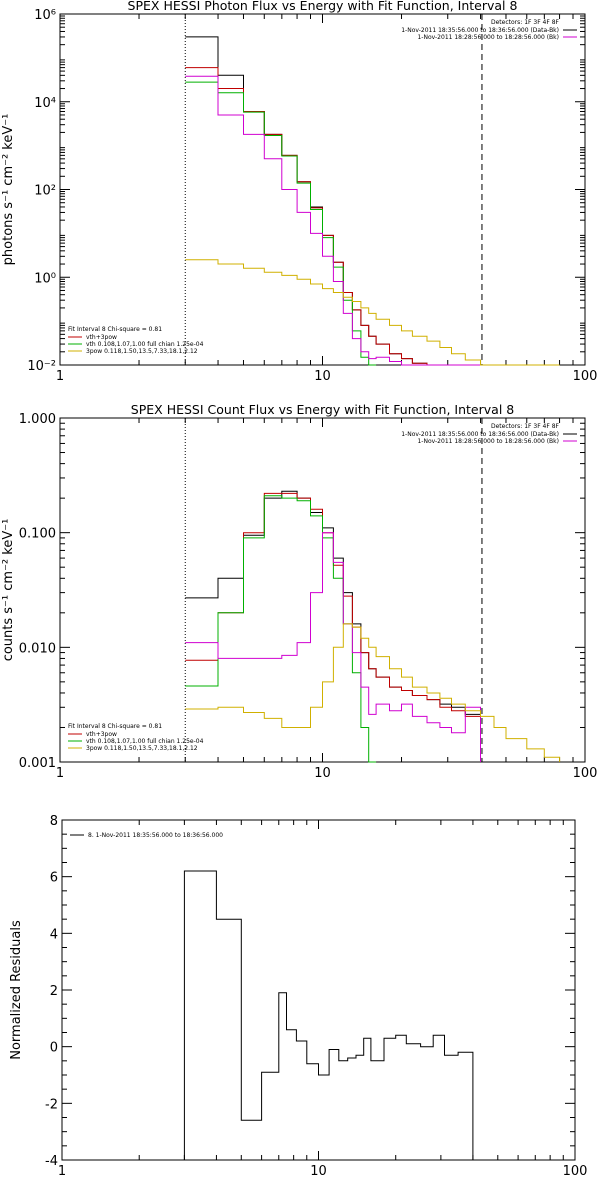 The height and width of the screenshot is (1200, 600). What do you see at coordinates (54, 1048) in the screenshot?
I see `y-tick-label: 0` at bounding box center [54, 1048].